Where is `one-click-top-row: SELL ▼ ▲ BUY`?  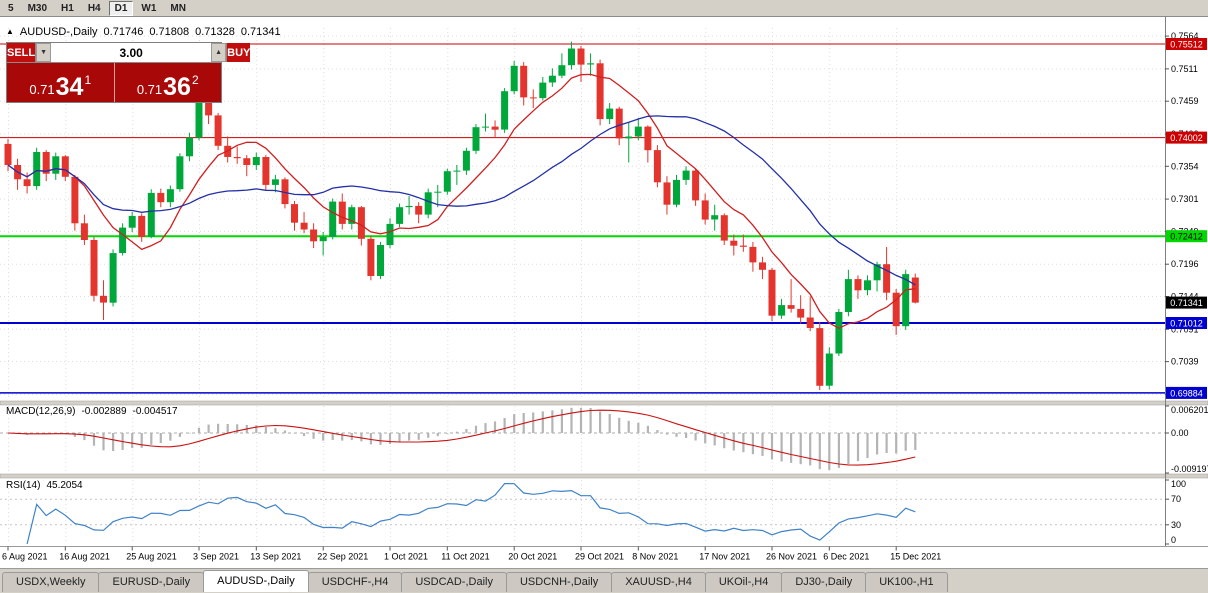
one-click-top-row: SELL ▼ ▲ BUY is located at coordinates (129, 52).